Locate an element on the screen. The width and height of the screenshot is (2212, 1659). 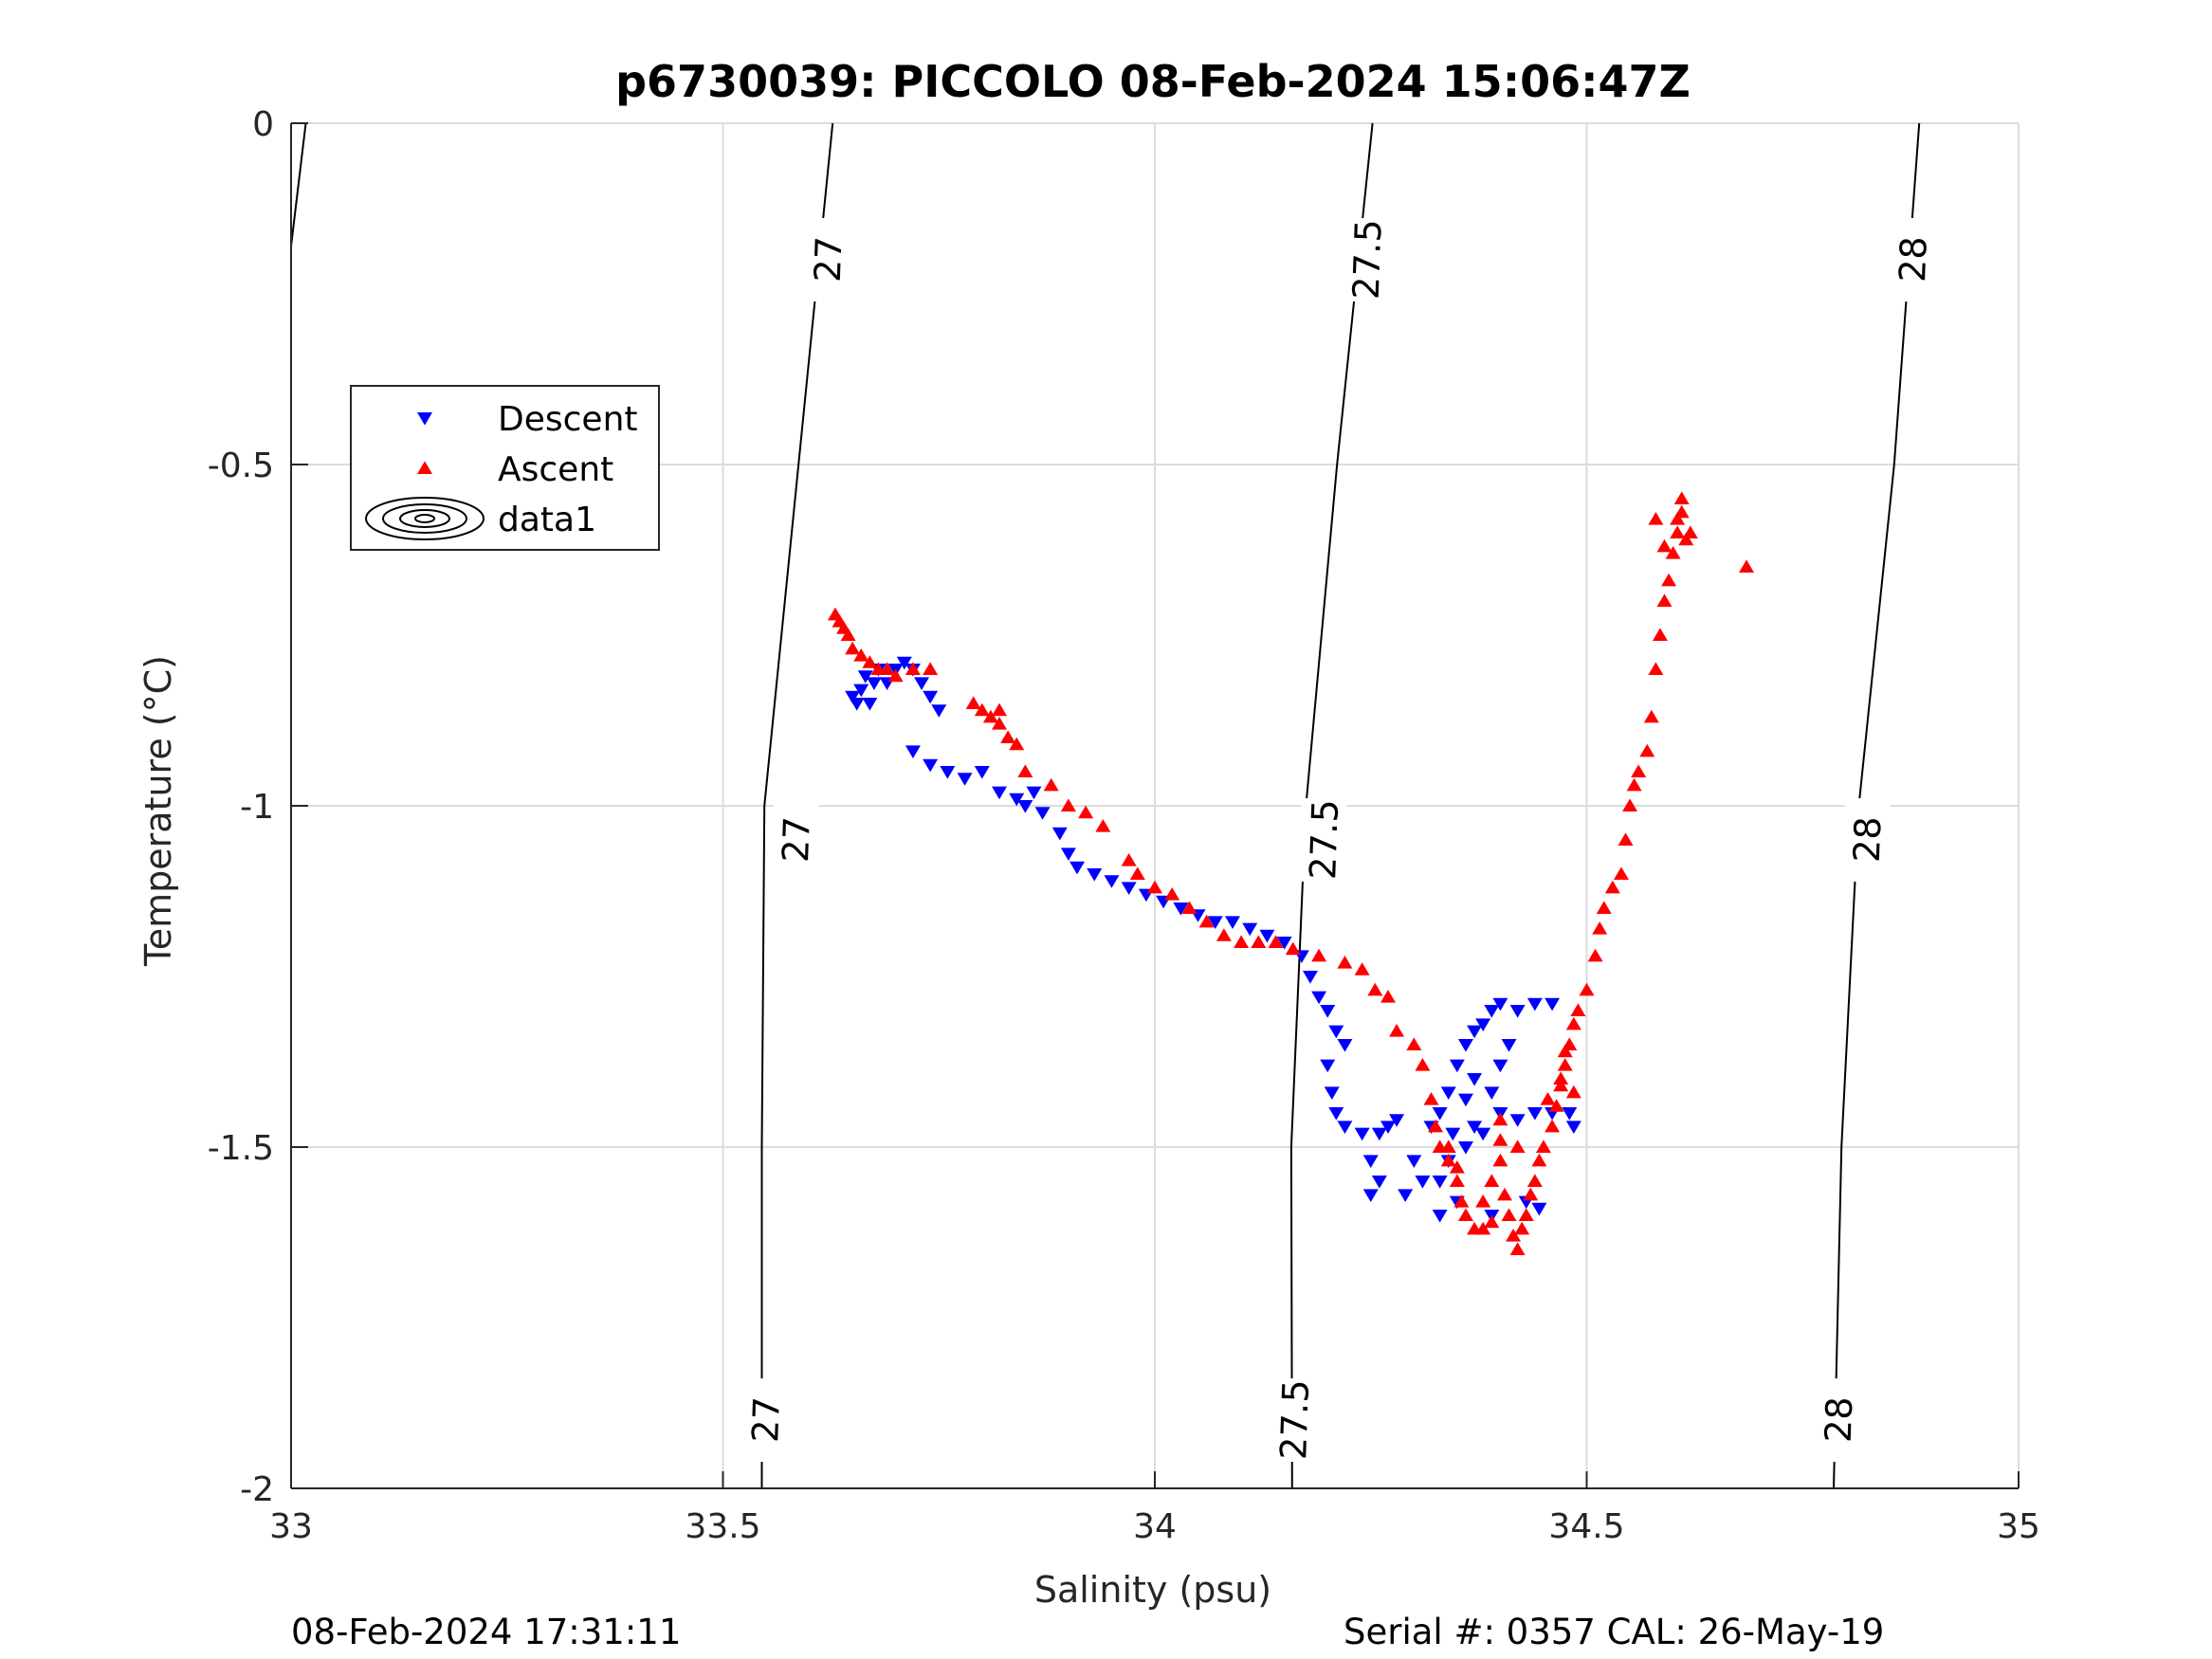
footer-serial-cal: Serial #: 0357 CAL: 26-May-19 is located at coordinates (1614, 1632).